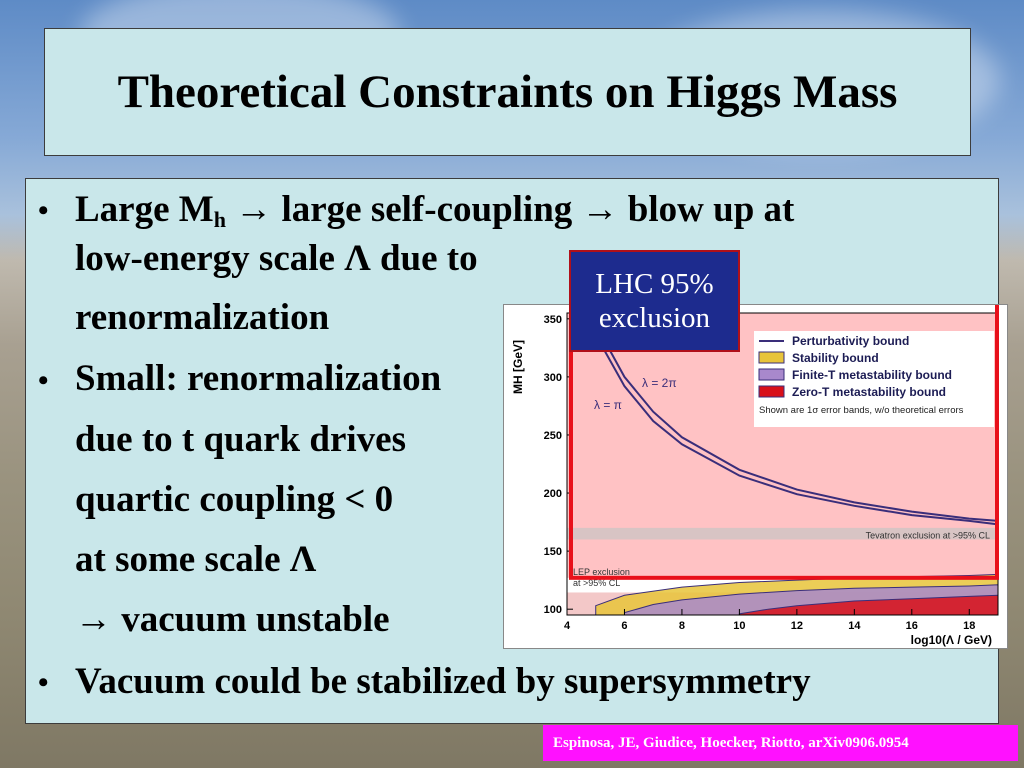  Describe the element at coordinates (553, 552) in the screenshot. I see `y-tick-label: 150` at that location.